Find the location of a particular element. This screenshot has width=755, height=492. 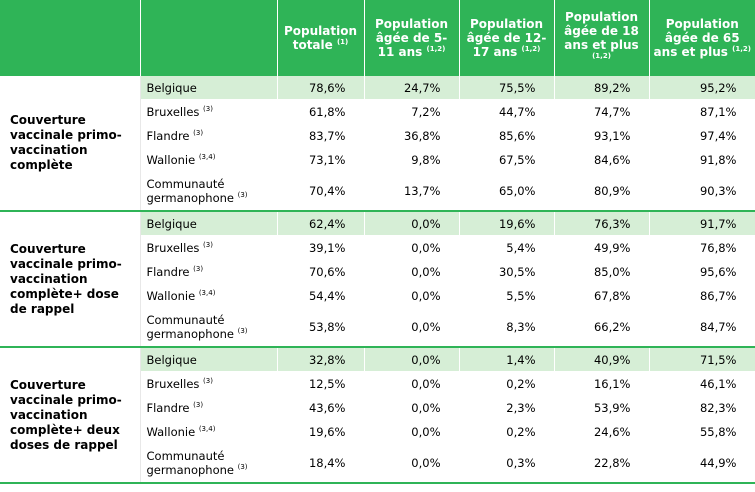

value-cell-12-17: 75,5% is located at coordinates (507, 88).